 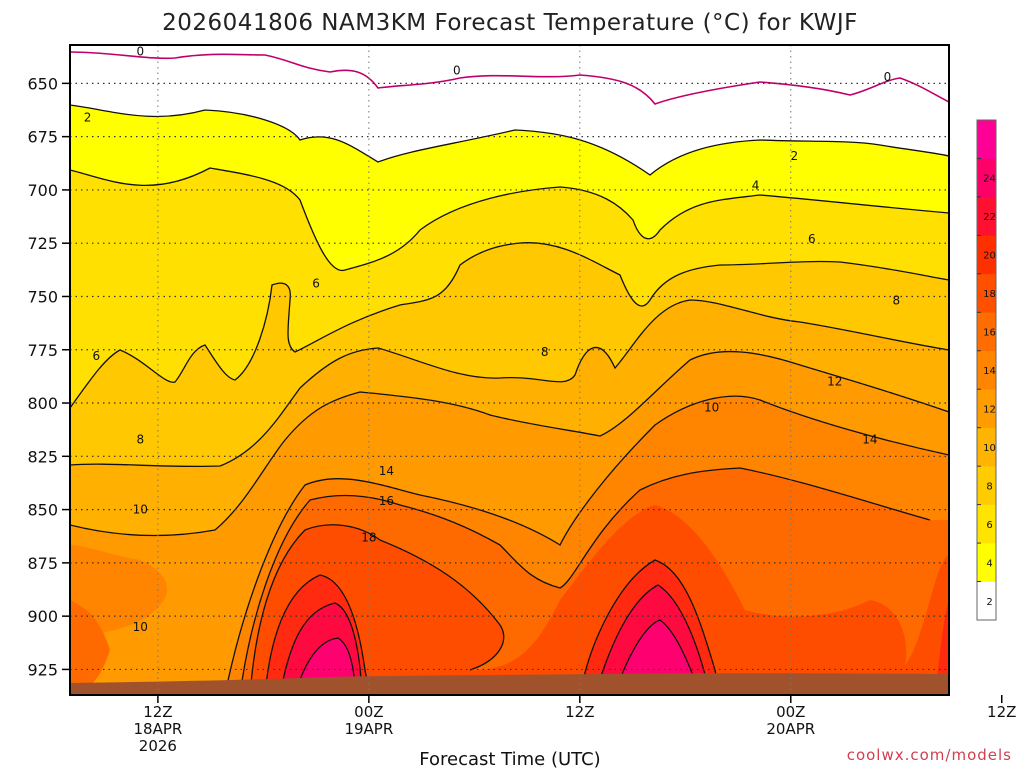 I want to click on colorbar-label: 4, so click(x=989, y=563).